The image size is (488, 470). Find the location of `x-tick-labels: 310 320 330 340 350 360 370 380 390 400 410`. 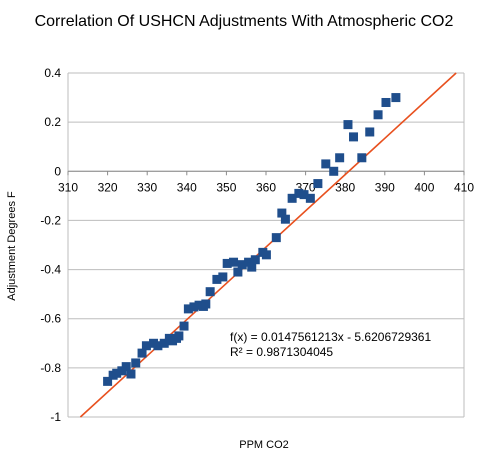

x-tick-labels: 310 320 330 340 350 360 370 380 390 400 410 is located at coordinates (266, 187).